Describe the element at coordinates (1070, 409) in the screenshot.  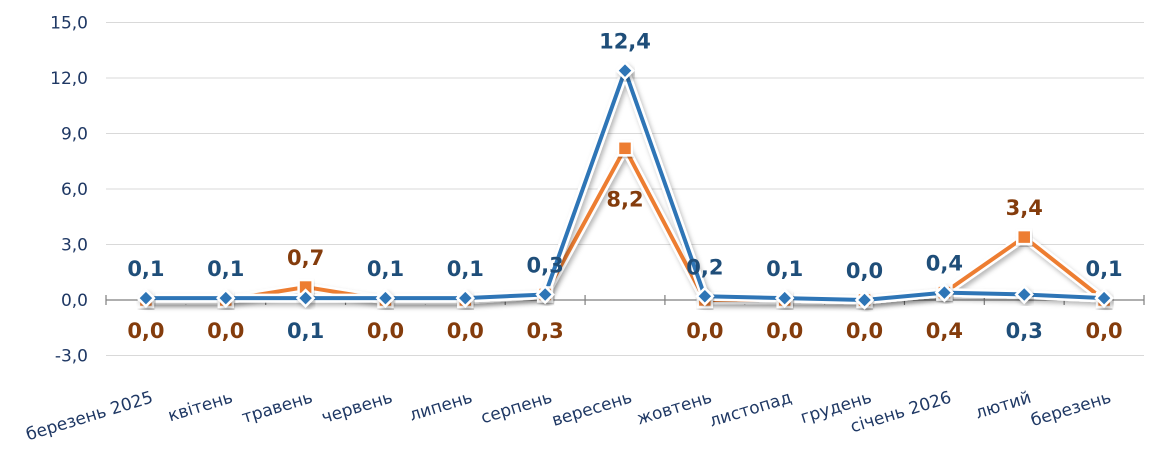
I see `x-tick-label: березень` at that location.